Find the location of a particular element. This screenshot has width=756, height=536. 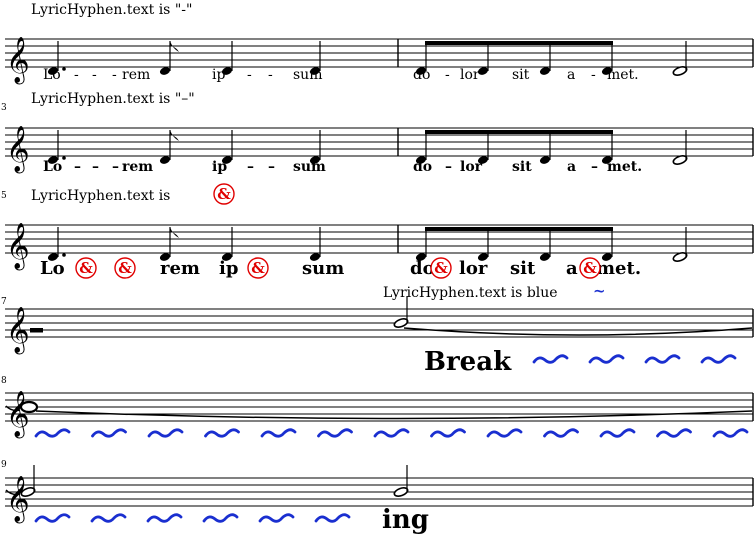

lyric-syllable: lor is located at coordinates (470, 75).